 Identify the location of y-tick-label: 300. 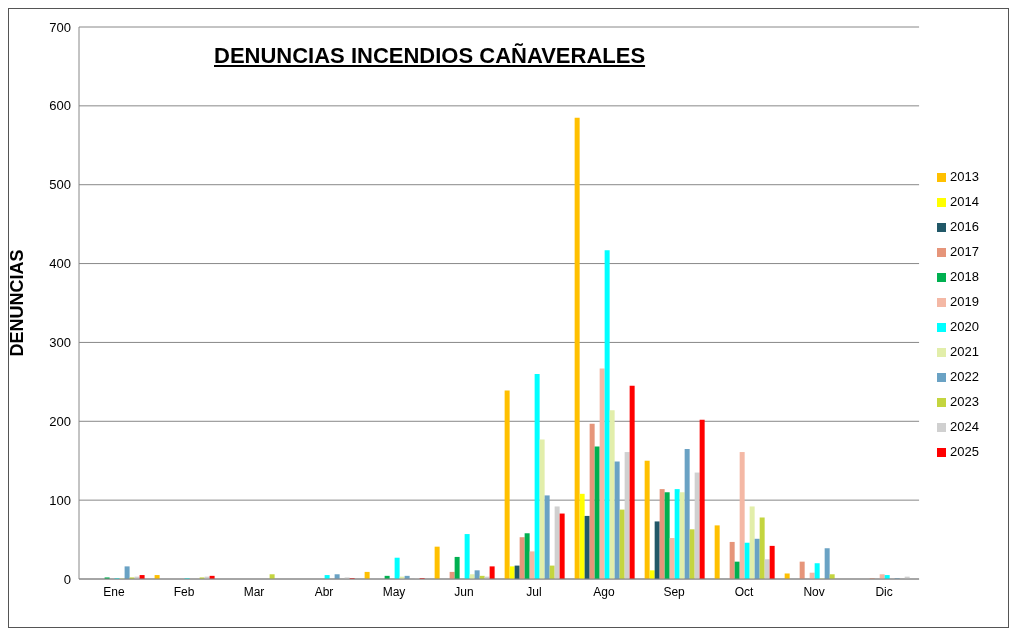
(60, 343).